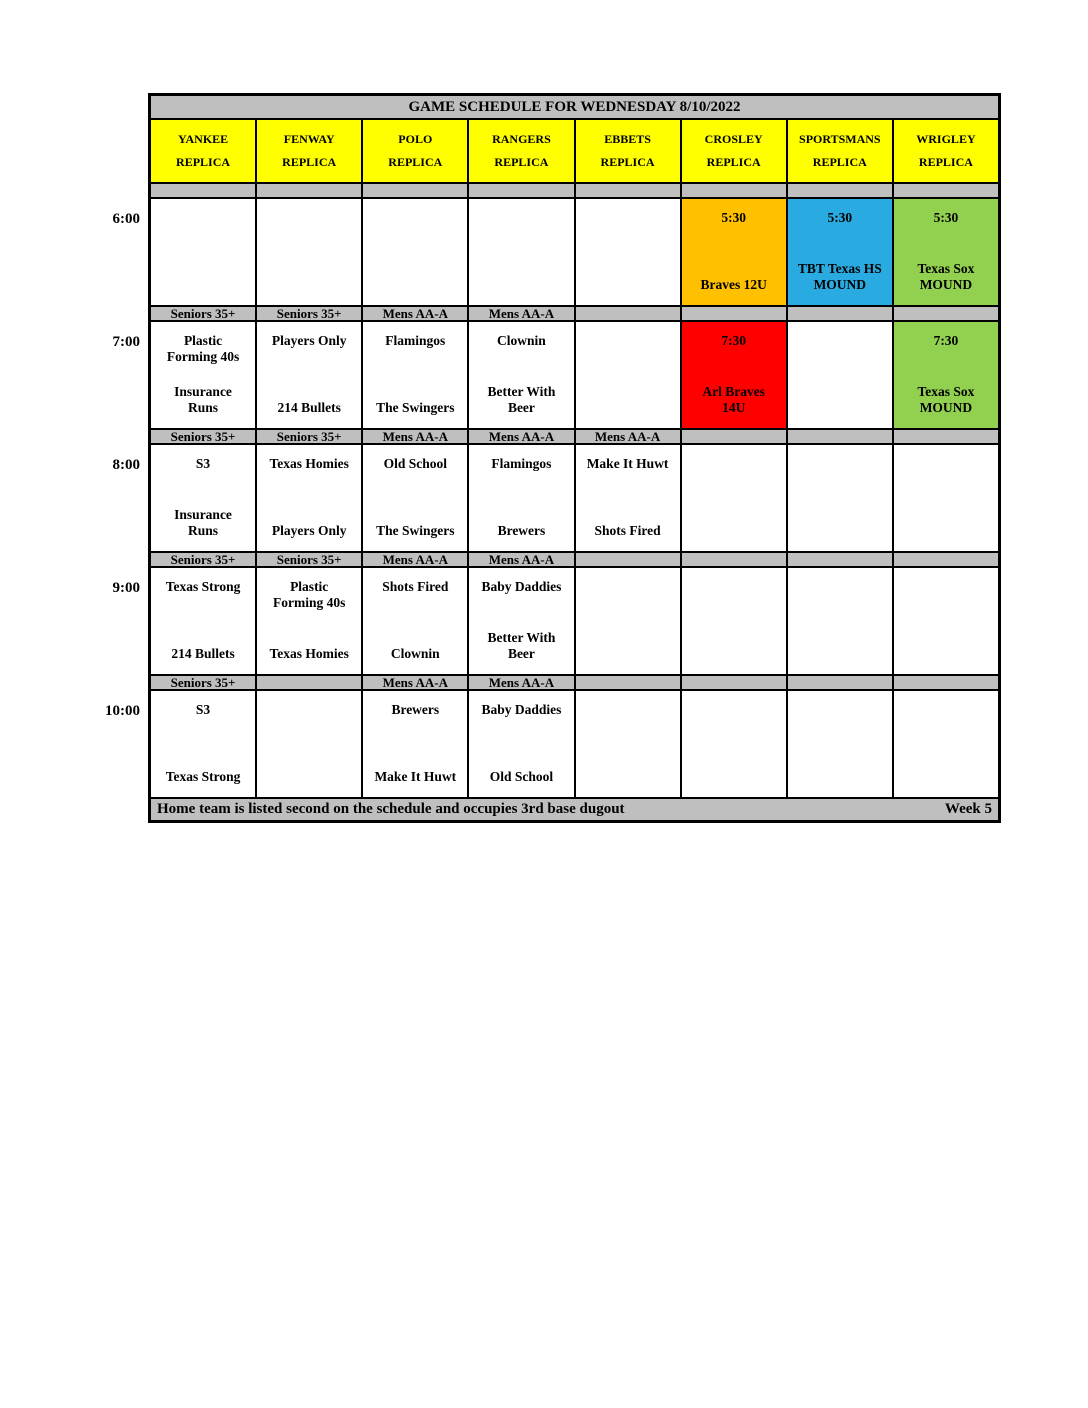 This screenshot has height=1408, width=1088. I want to click on game-time: 5:30, so click(840, 217).